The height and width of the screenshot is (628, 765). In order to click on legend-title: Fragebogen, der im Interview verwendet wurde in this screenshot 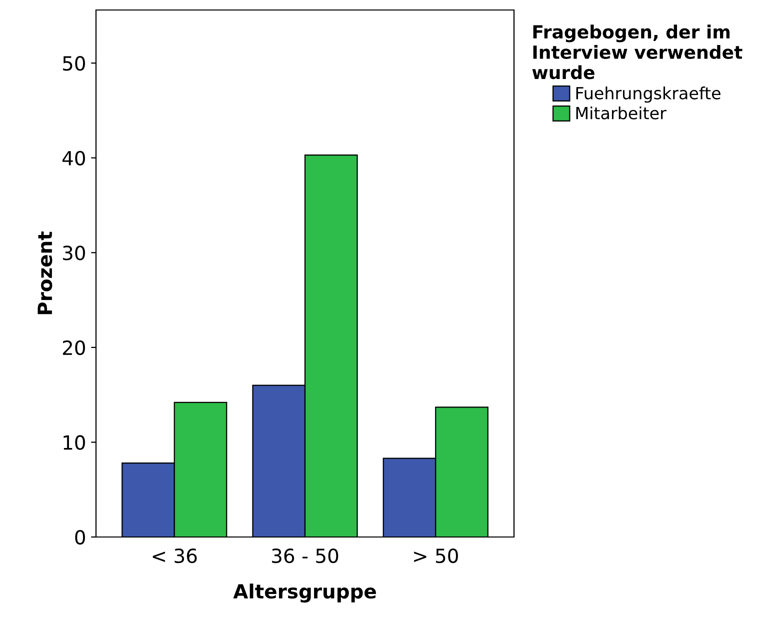, I will do `click(637, 52)`.